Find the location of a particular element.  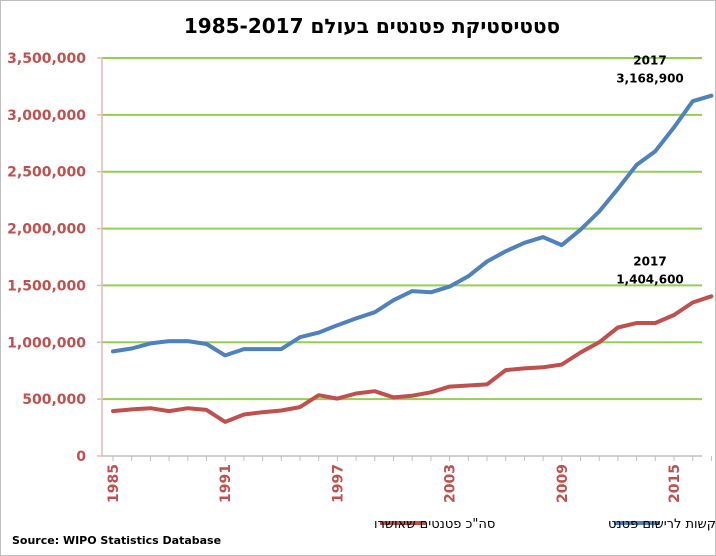

x-tick-label: 1997 is located at coordinates (338, 483).